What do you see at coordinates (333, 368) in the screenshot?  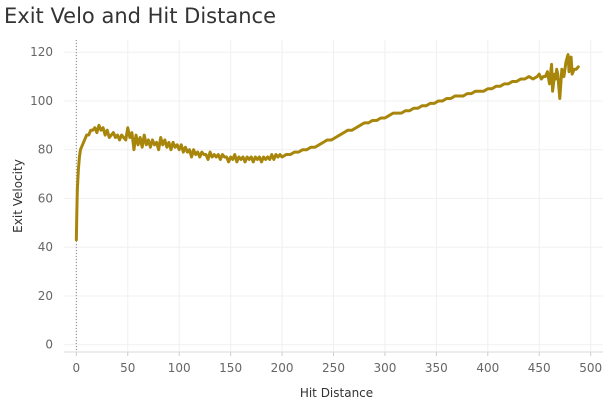 I see `x-tick-label: 250` at bounding box center [333, 368].